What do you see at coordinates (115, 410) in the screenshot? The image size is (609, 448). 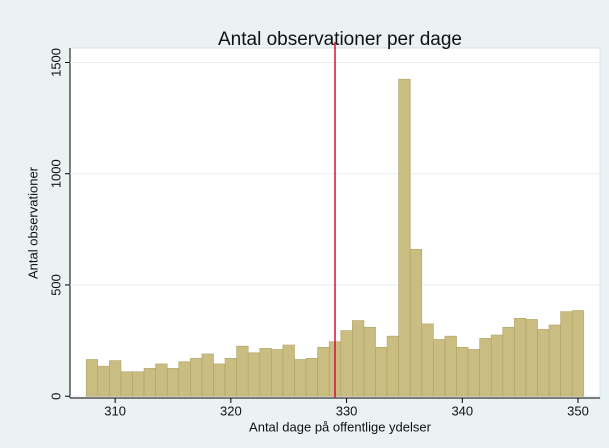 I see `x-tick-label: 310` at bounding box center [115, 410].